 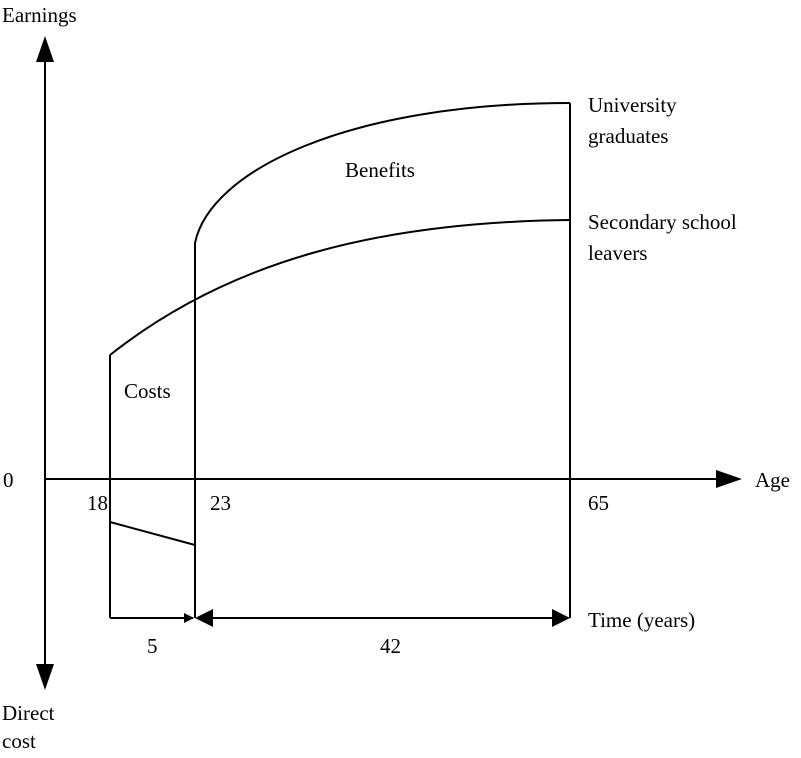 What do you see at coordinates (729, 479) in the screenshot?
I see `horizontal-axis-arrow` at bounding box center [729, 479].